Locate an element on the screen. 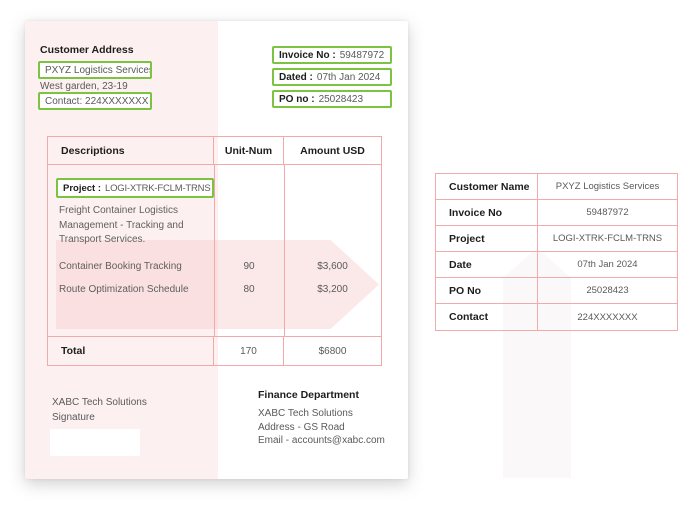  finance-address: Address - GS Road is located at coordinates (301, 427).